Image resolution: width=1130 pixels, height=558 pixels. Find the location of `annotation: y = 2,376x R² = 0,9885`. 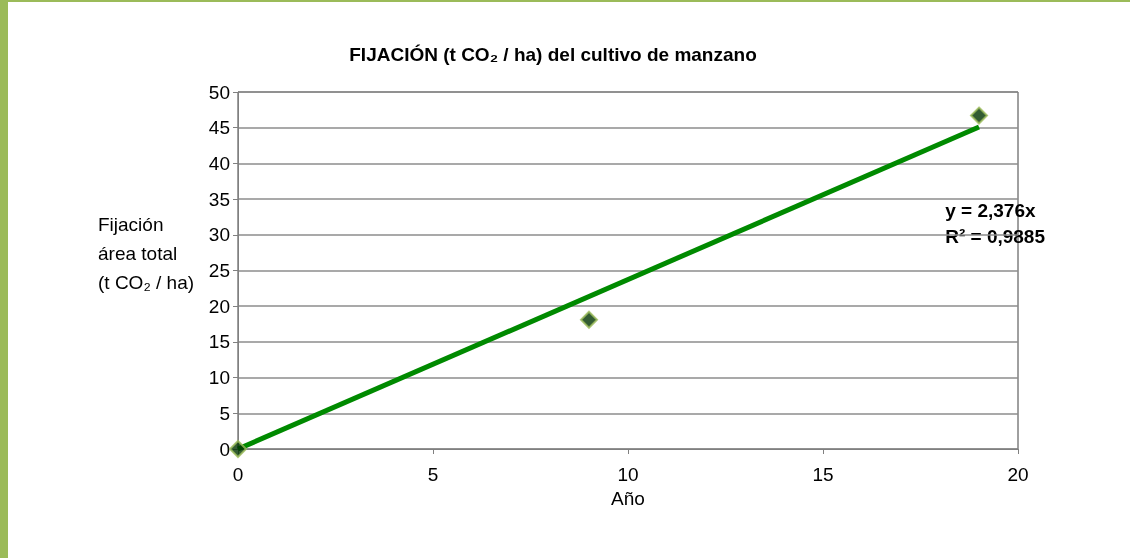

annotation: y = 2,376x R² = 0,9885 is located at coordinates (995, 223).